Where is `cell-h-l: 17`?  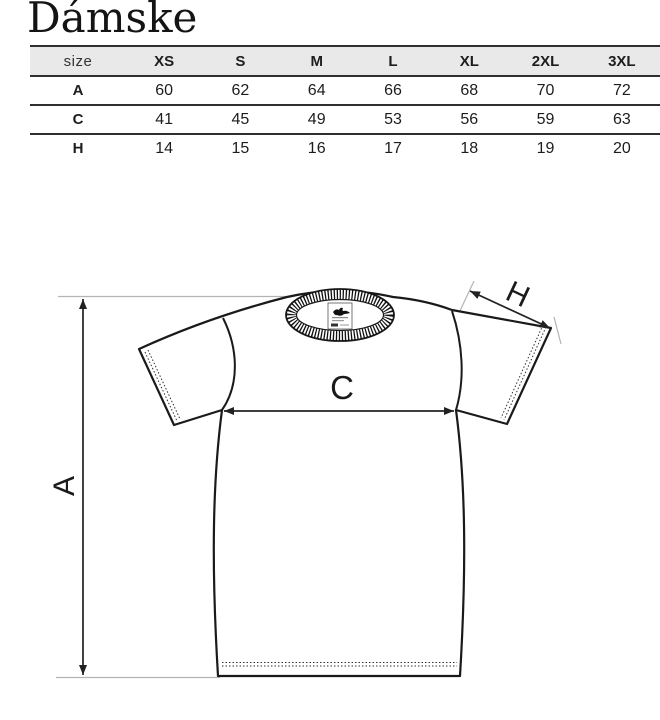
cell-h-l: 17 is located at coordinates (393, 148).